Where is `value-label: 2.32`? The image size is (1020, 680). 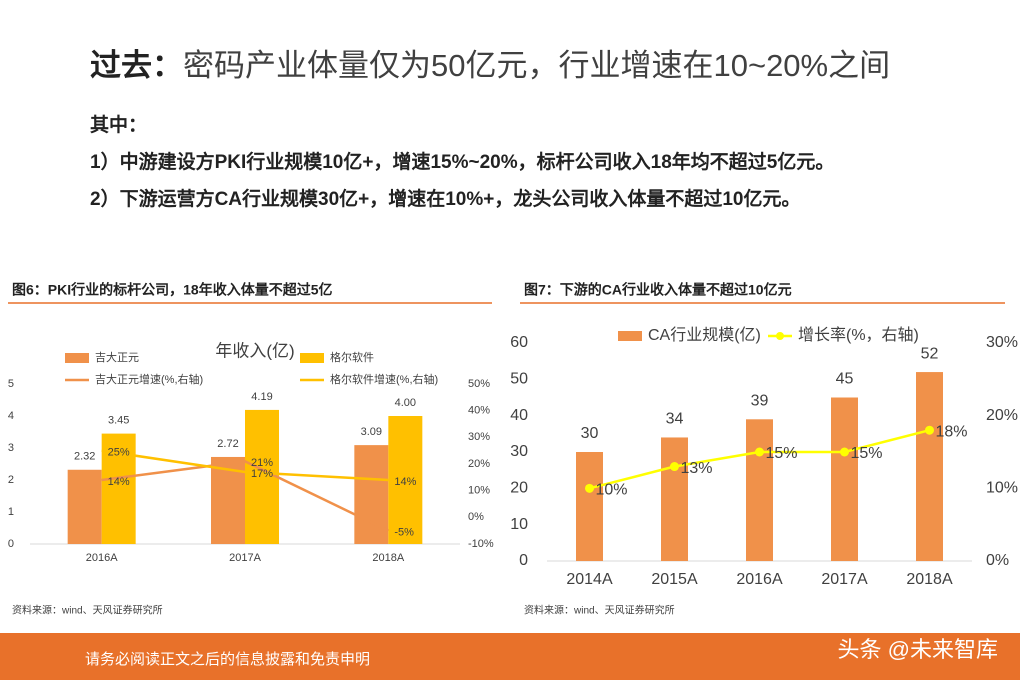 value-label: 2.32 is located at coordinates (84, 457).